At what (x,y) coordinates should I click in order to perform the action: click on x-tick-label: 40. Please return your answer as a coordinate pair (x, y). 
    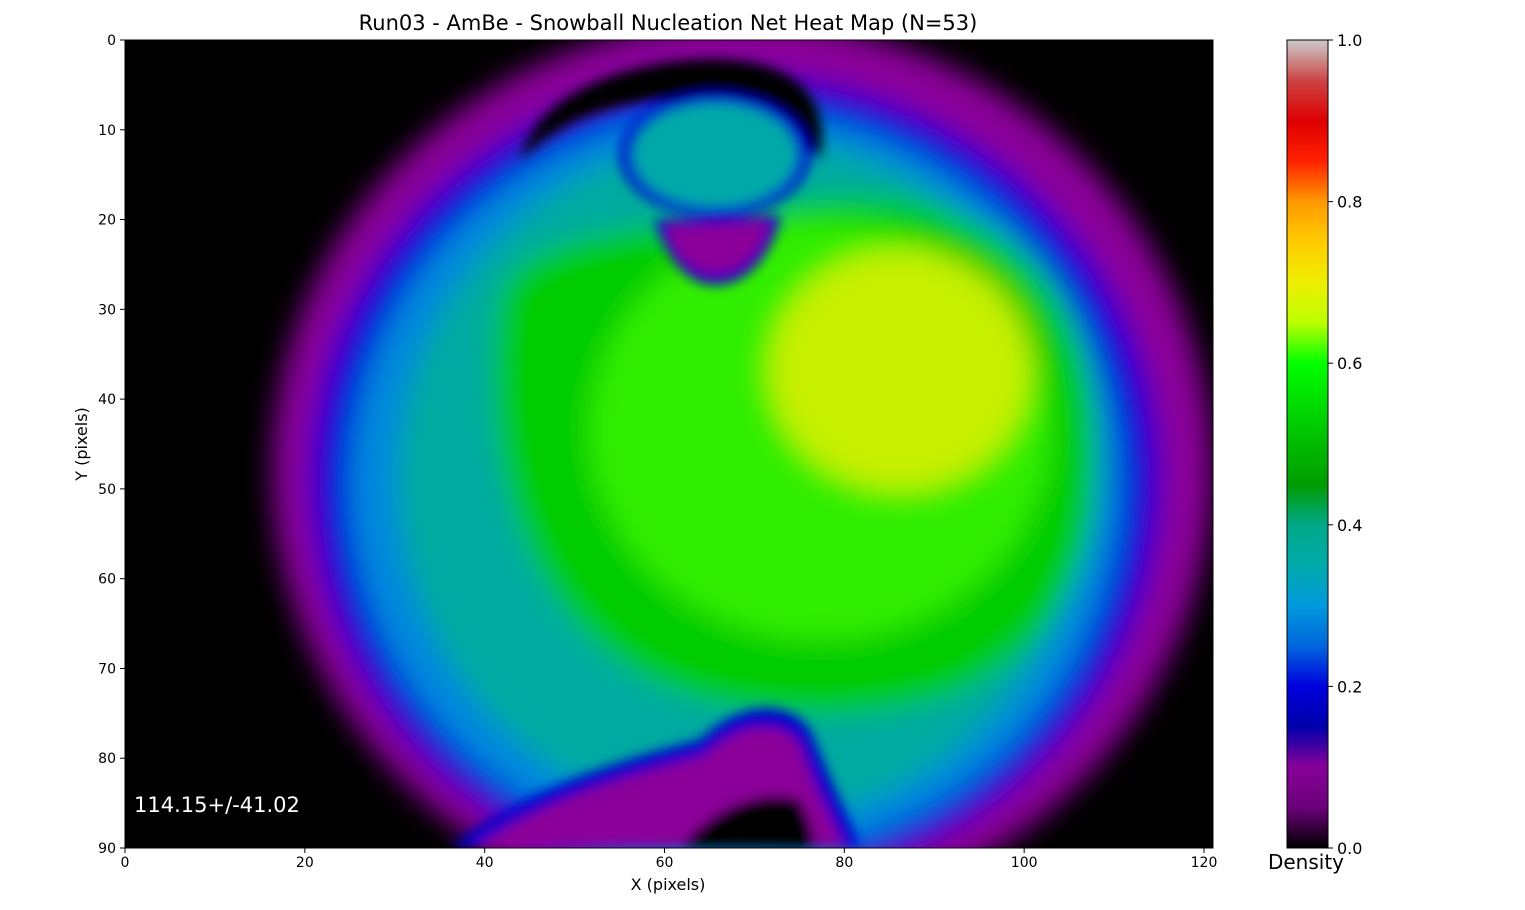
    Looking at the image, I should click on (485, 863).